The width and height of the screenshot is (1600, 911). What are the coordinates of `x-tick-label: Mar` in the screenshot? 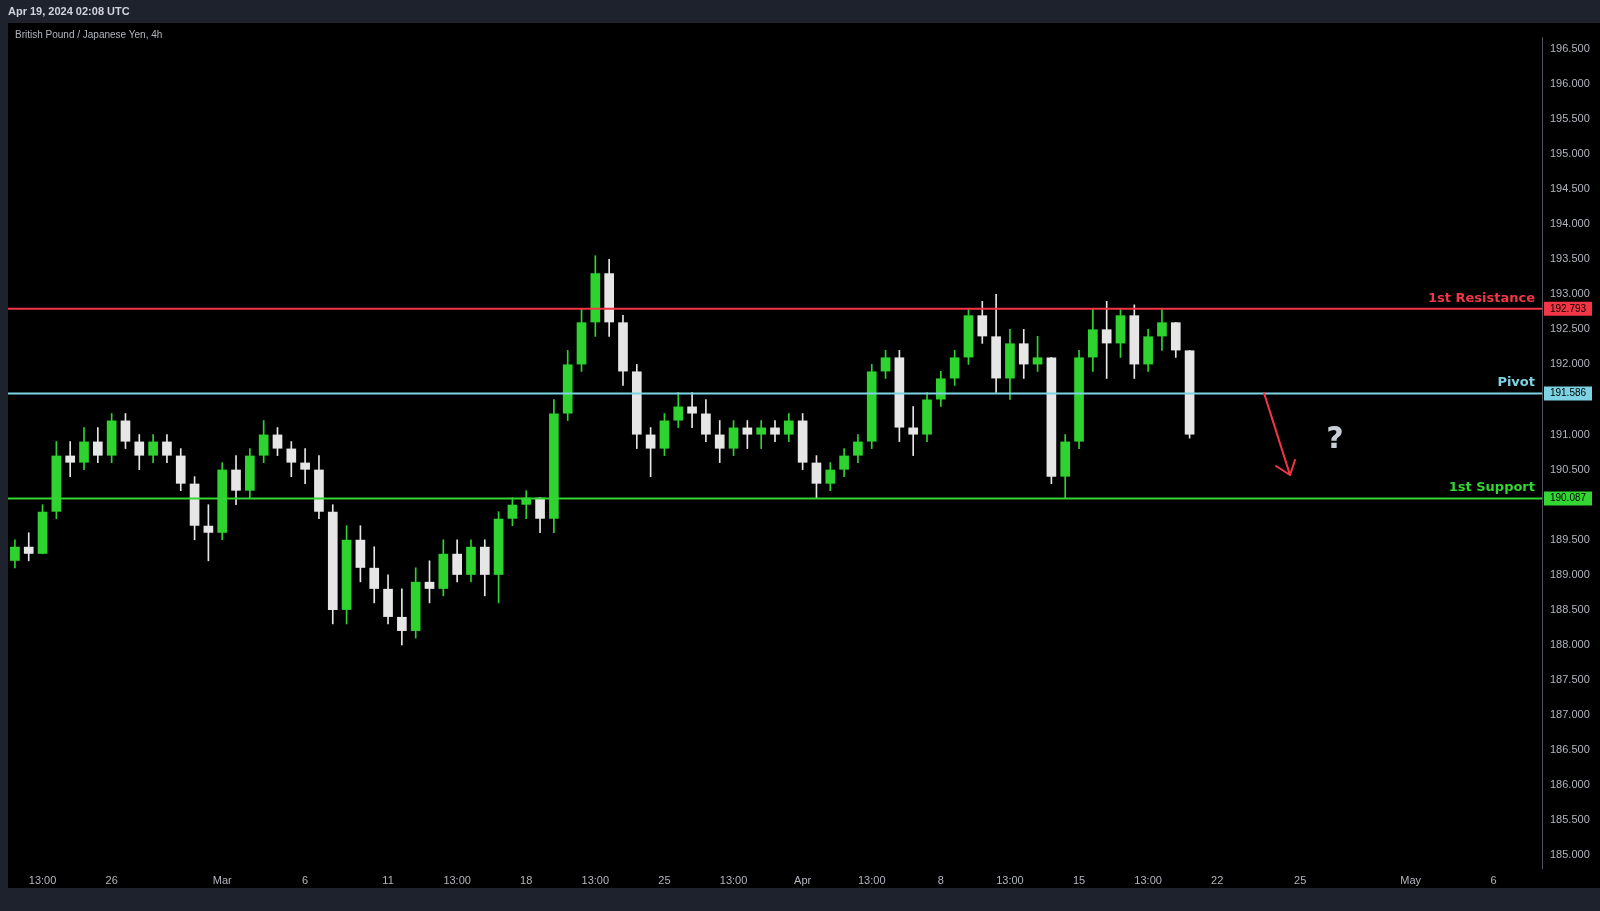 It's located at (222, 879).